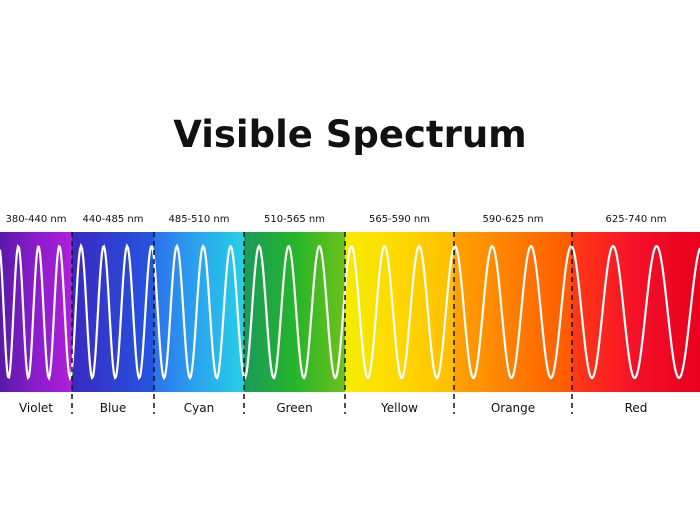 Image resolution: width=700 pixels, height=525 pixels. Describe the element at coordinates (112, 219) in the screenshot. I see `wavelength-range: 440-485 nm` at that location.